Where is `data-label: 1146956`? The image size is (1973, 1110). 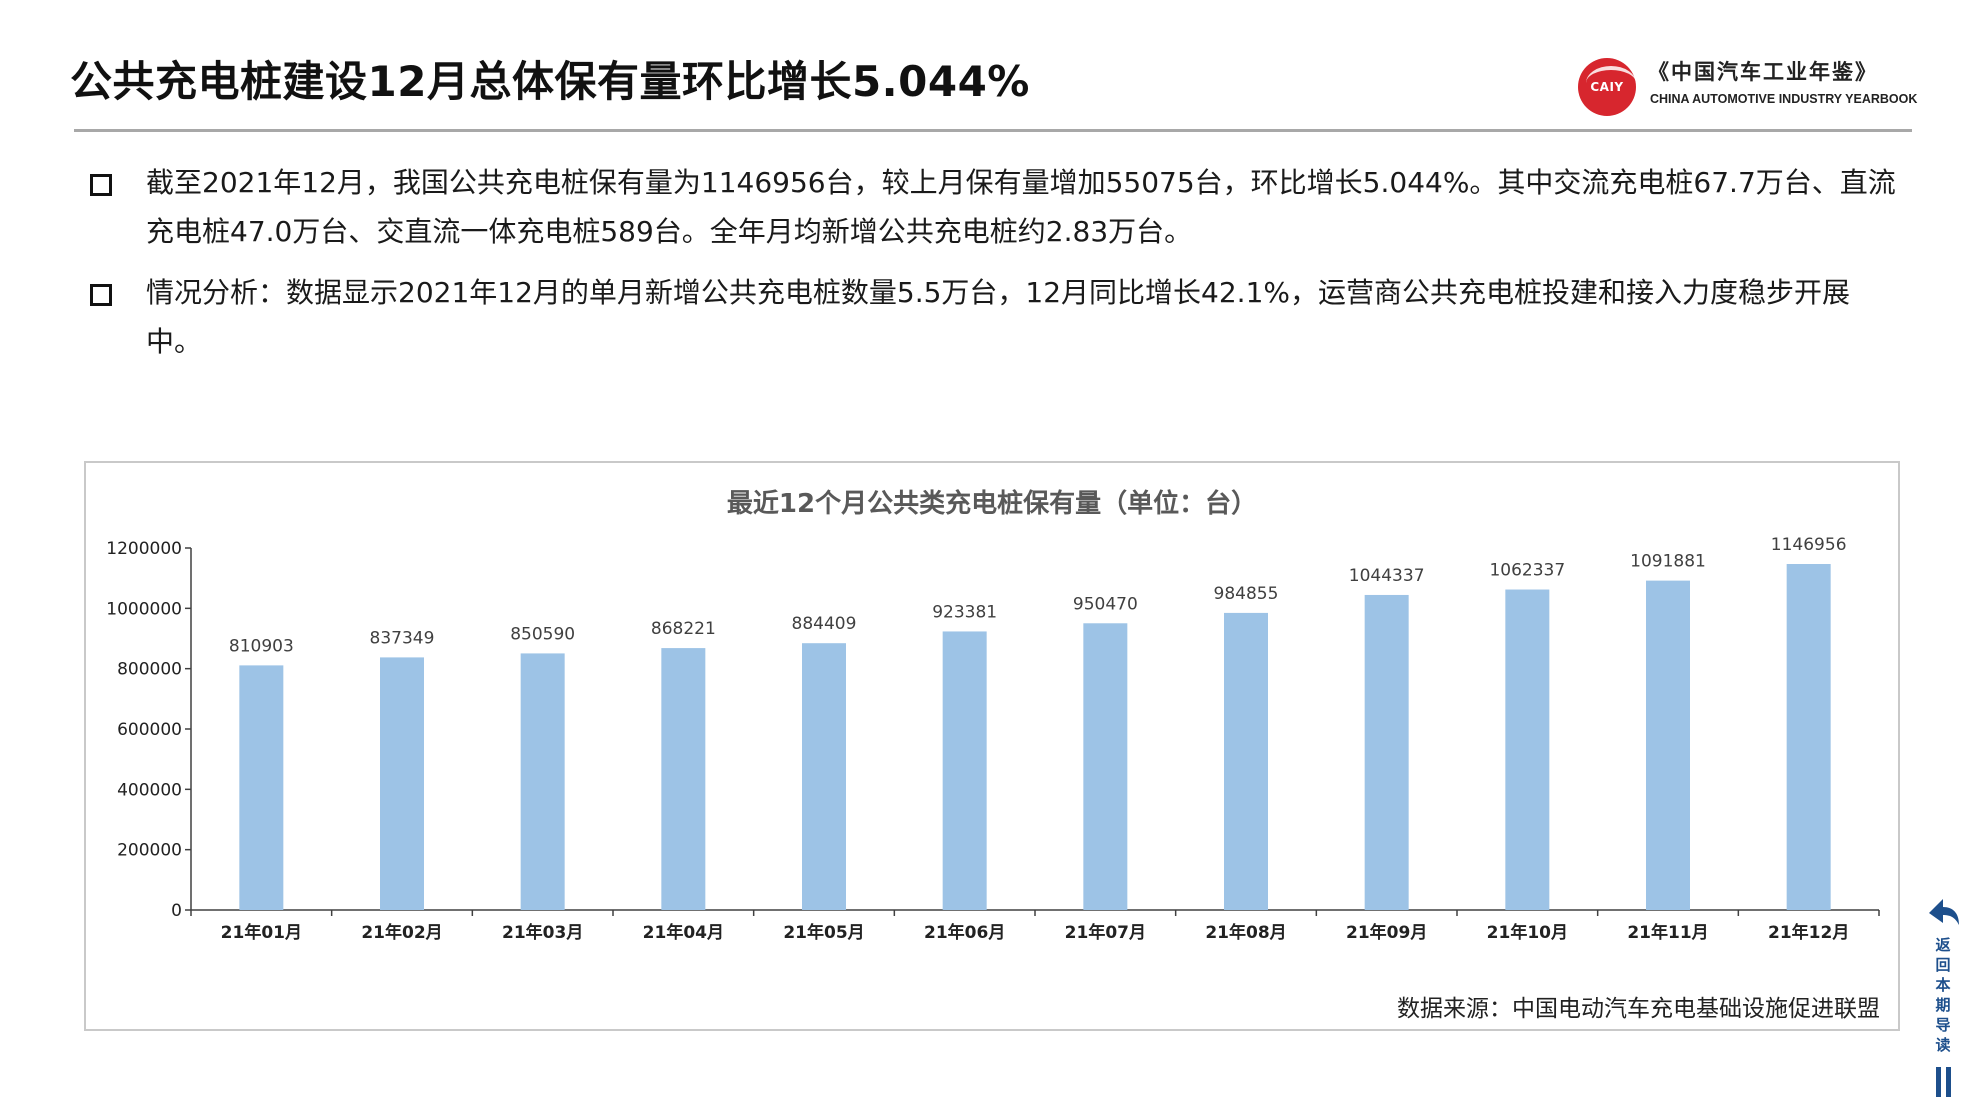
data-label: 1146956 is located at coordinates (1809, 545).